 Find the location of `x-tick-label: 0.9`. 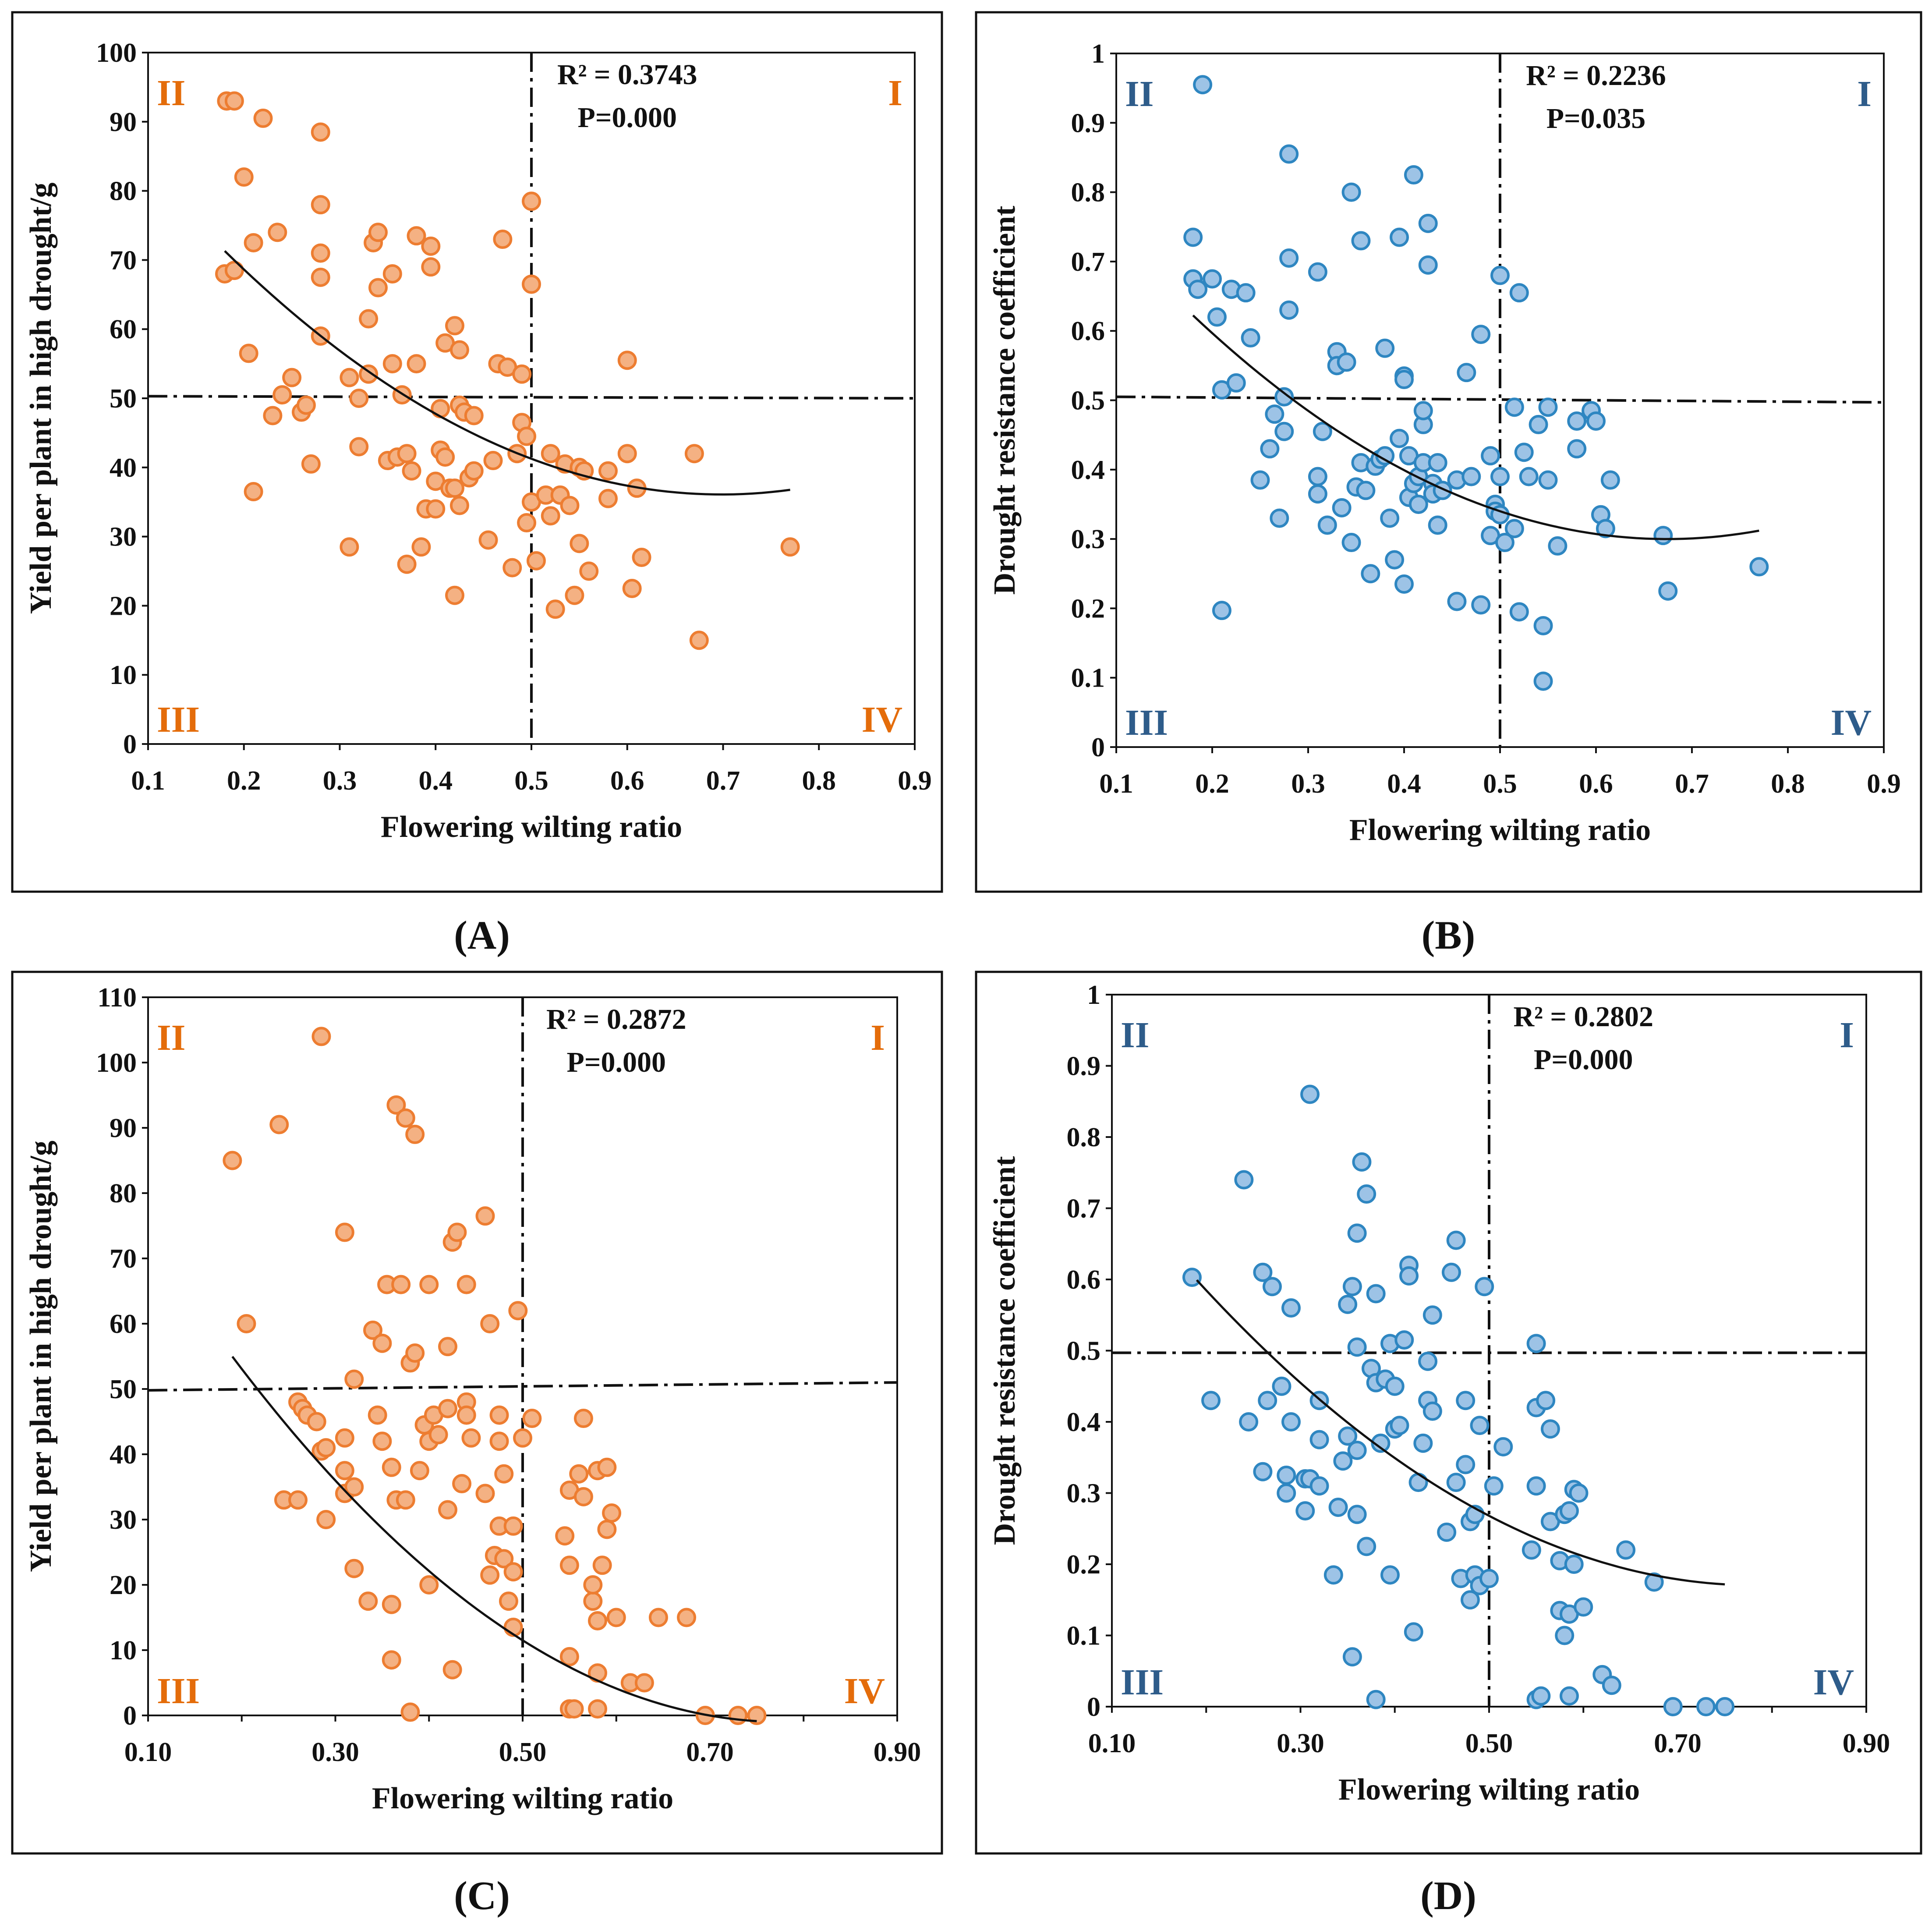

x-tick-label: 0.9 is located at coordinates (1884, 784).